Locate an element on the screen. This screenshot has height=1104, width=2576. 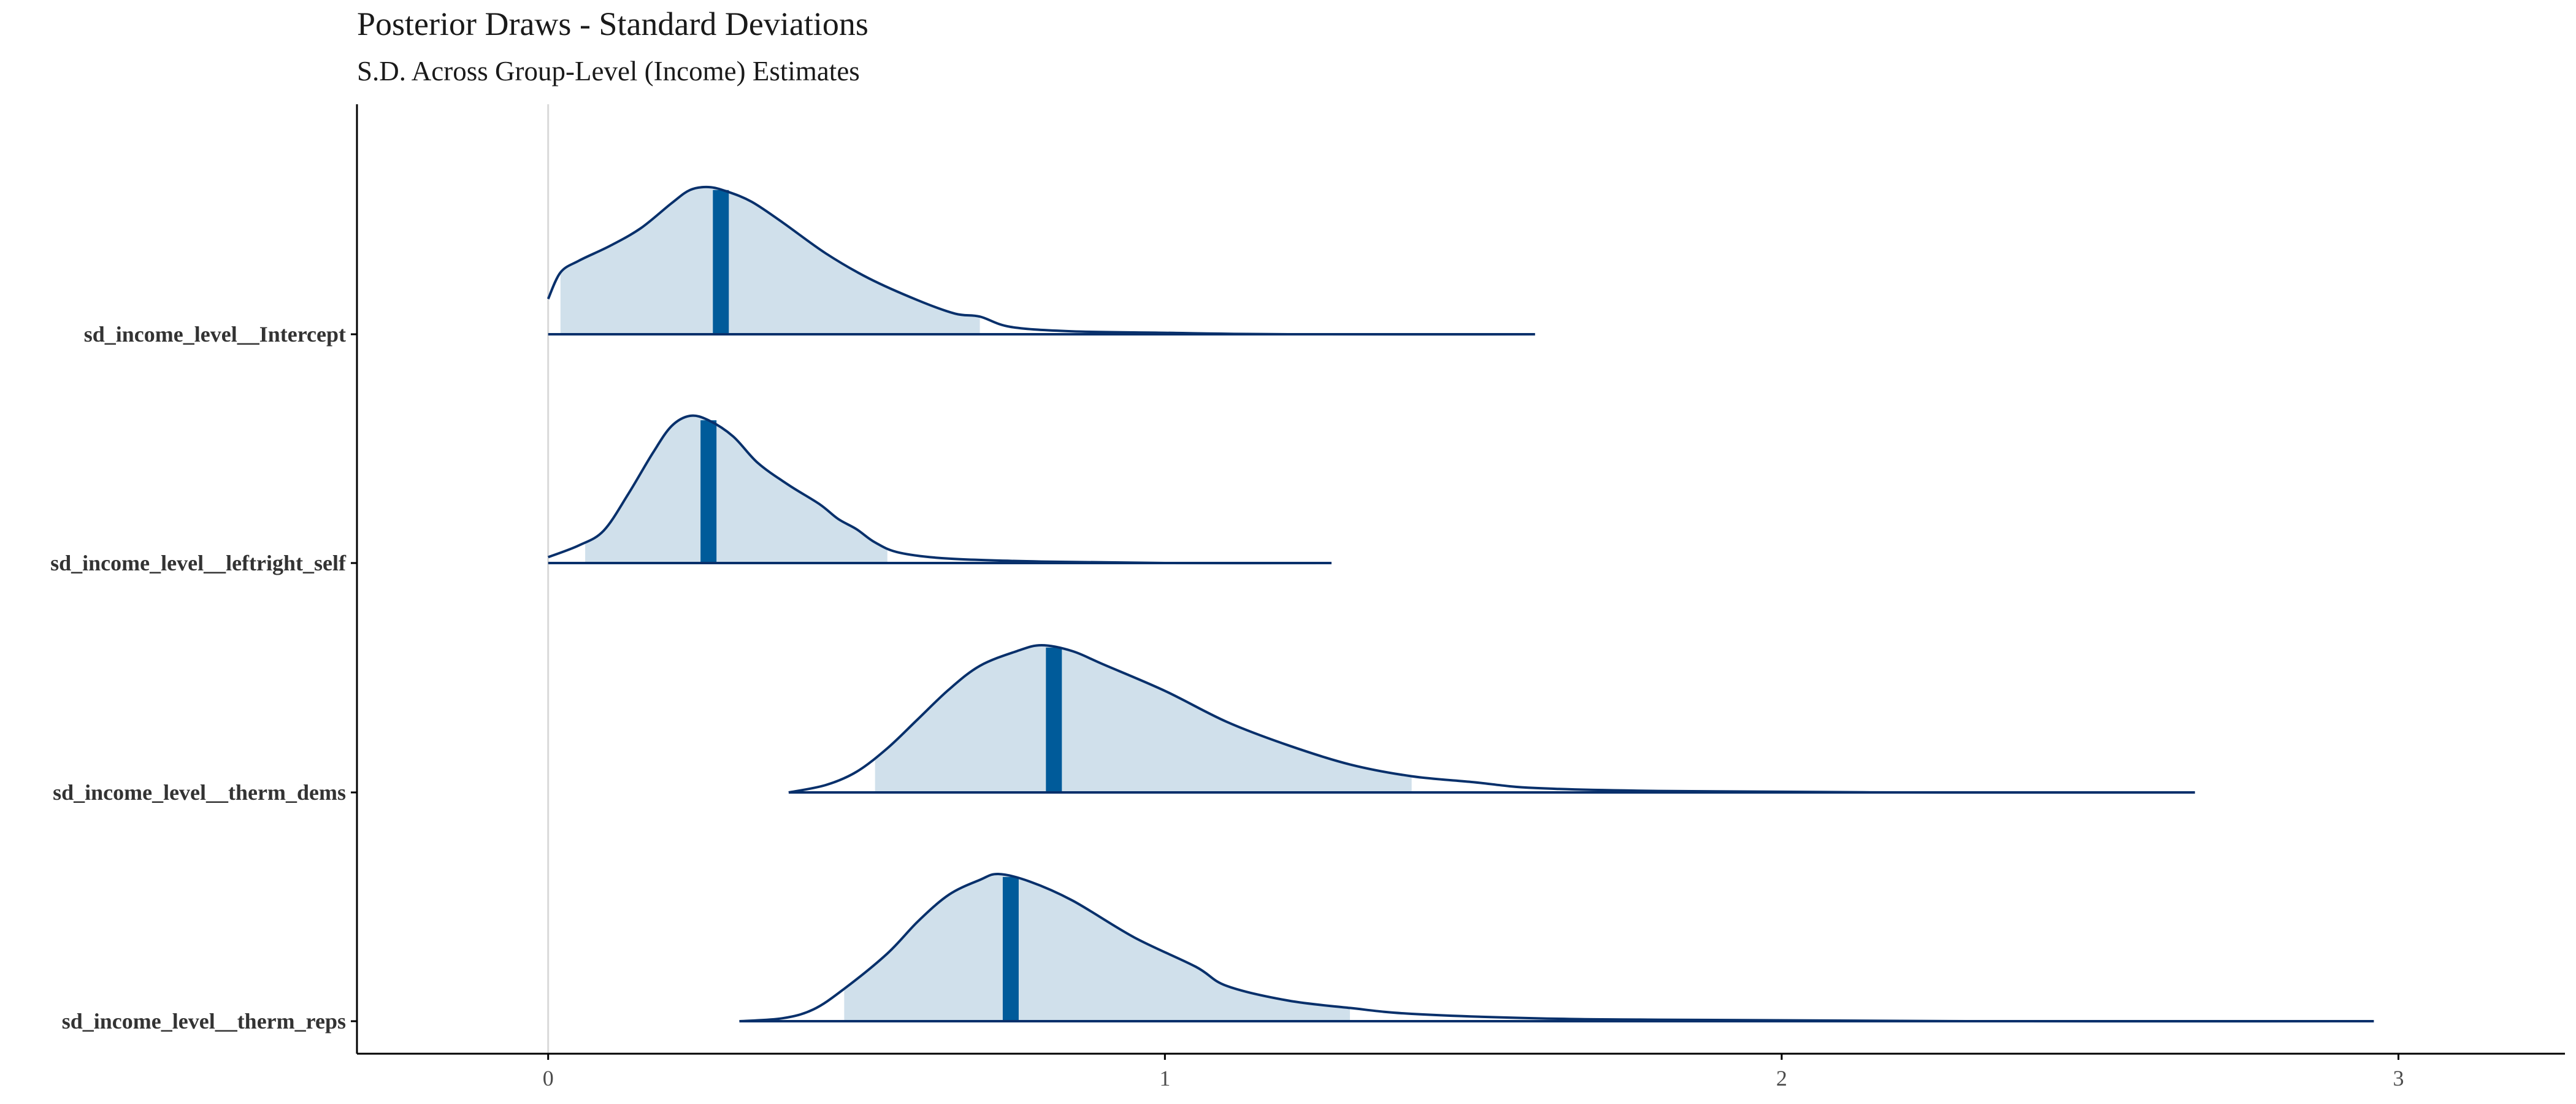
ridge-sd_income_level__leftright_self is located at coordinates (939, 489).